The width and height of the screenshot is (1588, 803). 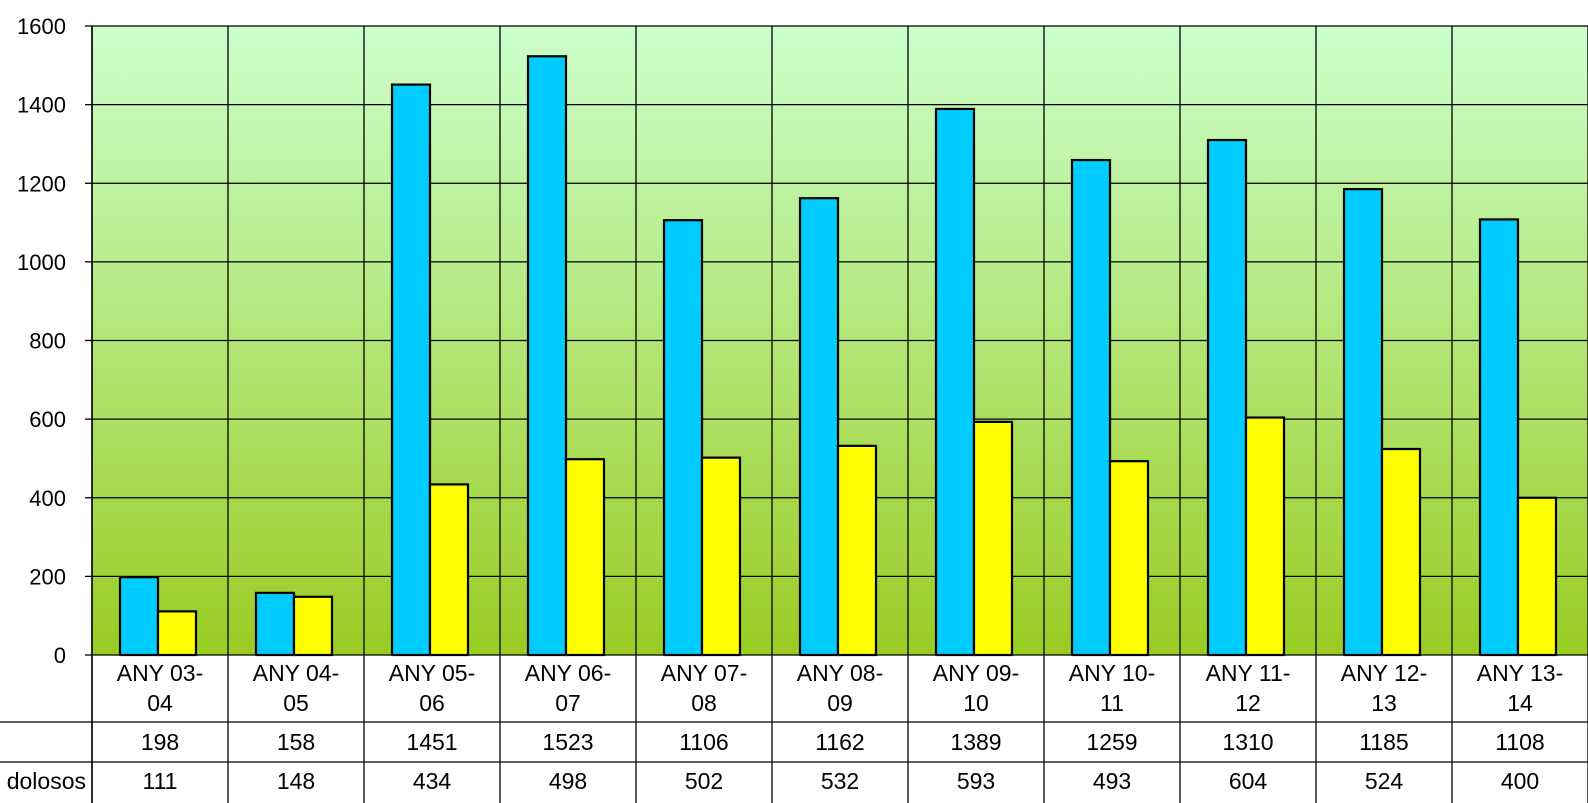 I want to click on data-label: 593, so click(x=976, y=781).